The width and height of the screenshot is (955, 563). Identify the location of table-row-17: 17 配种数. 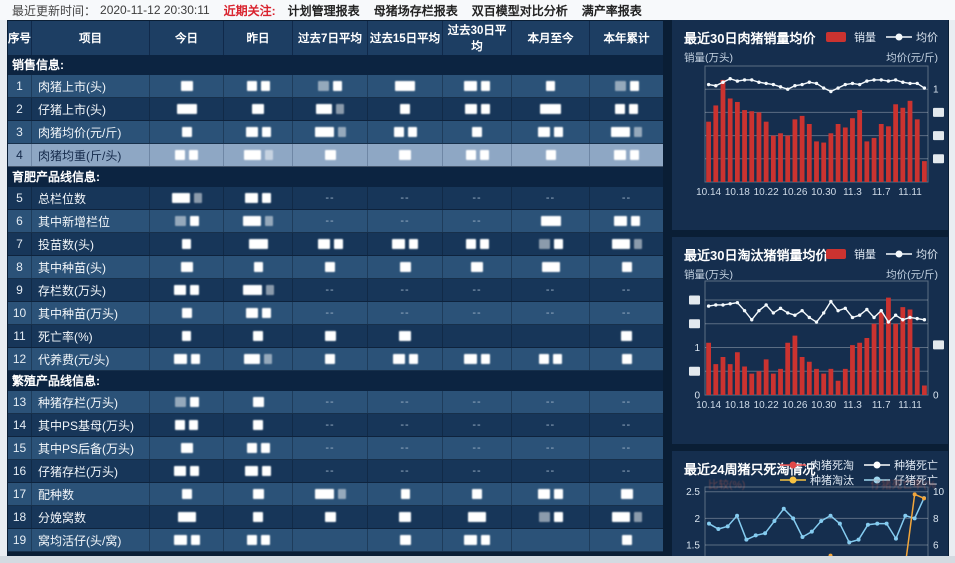
(335, 494).